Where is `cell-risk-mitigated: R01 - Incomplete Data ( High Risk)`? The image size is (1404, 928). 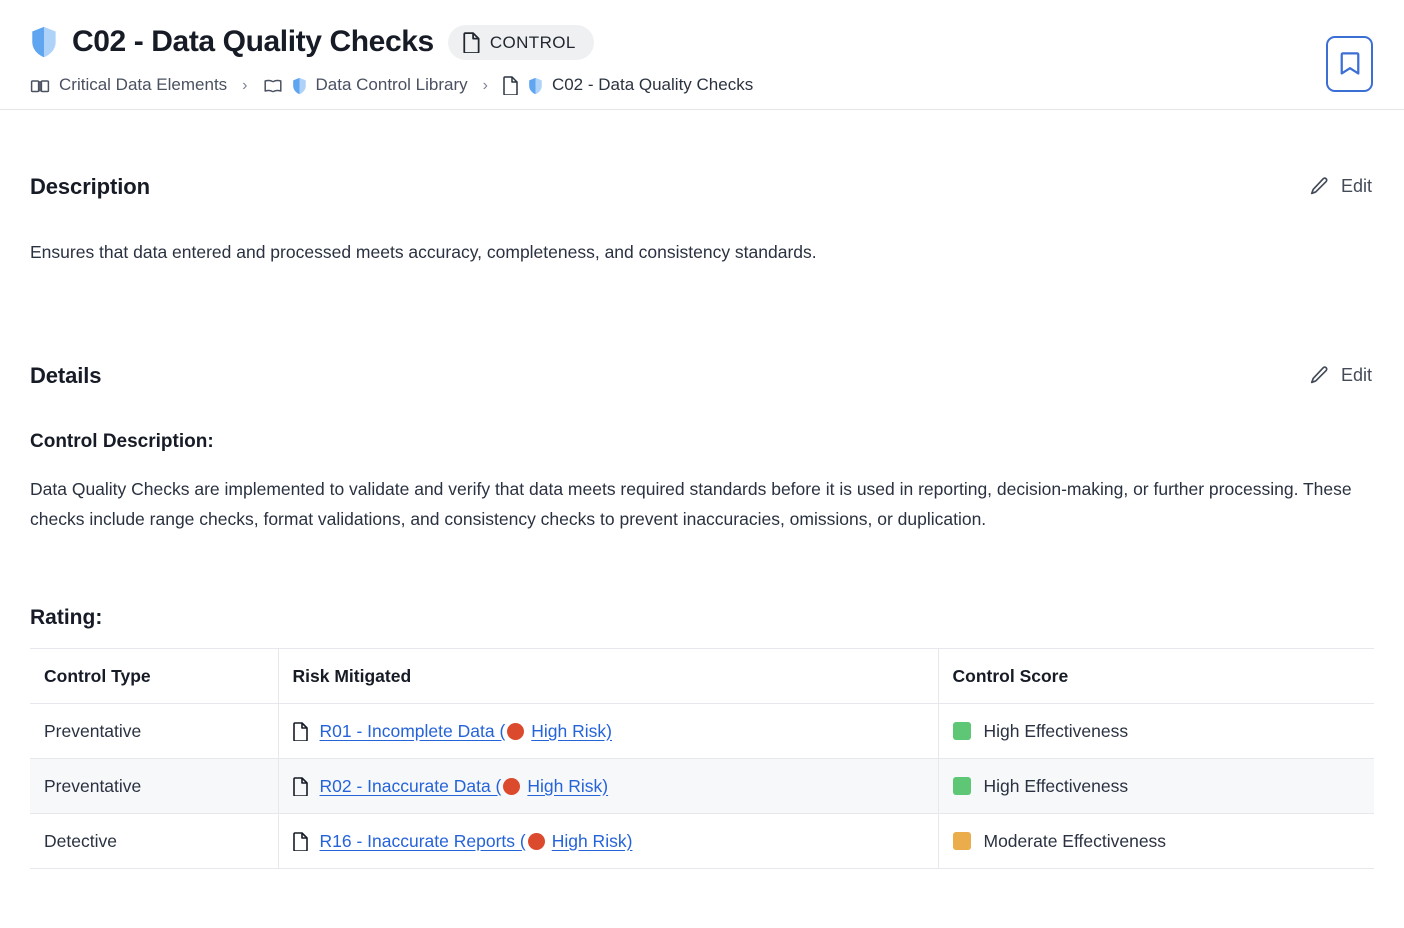 cell-risk-mitigated: R01 - Incomplete Data ( High Risk) is located at coordinates (607, 731).